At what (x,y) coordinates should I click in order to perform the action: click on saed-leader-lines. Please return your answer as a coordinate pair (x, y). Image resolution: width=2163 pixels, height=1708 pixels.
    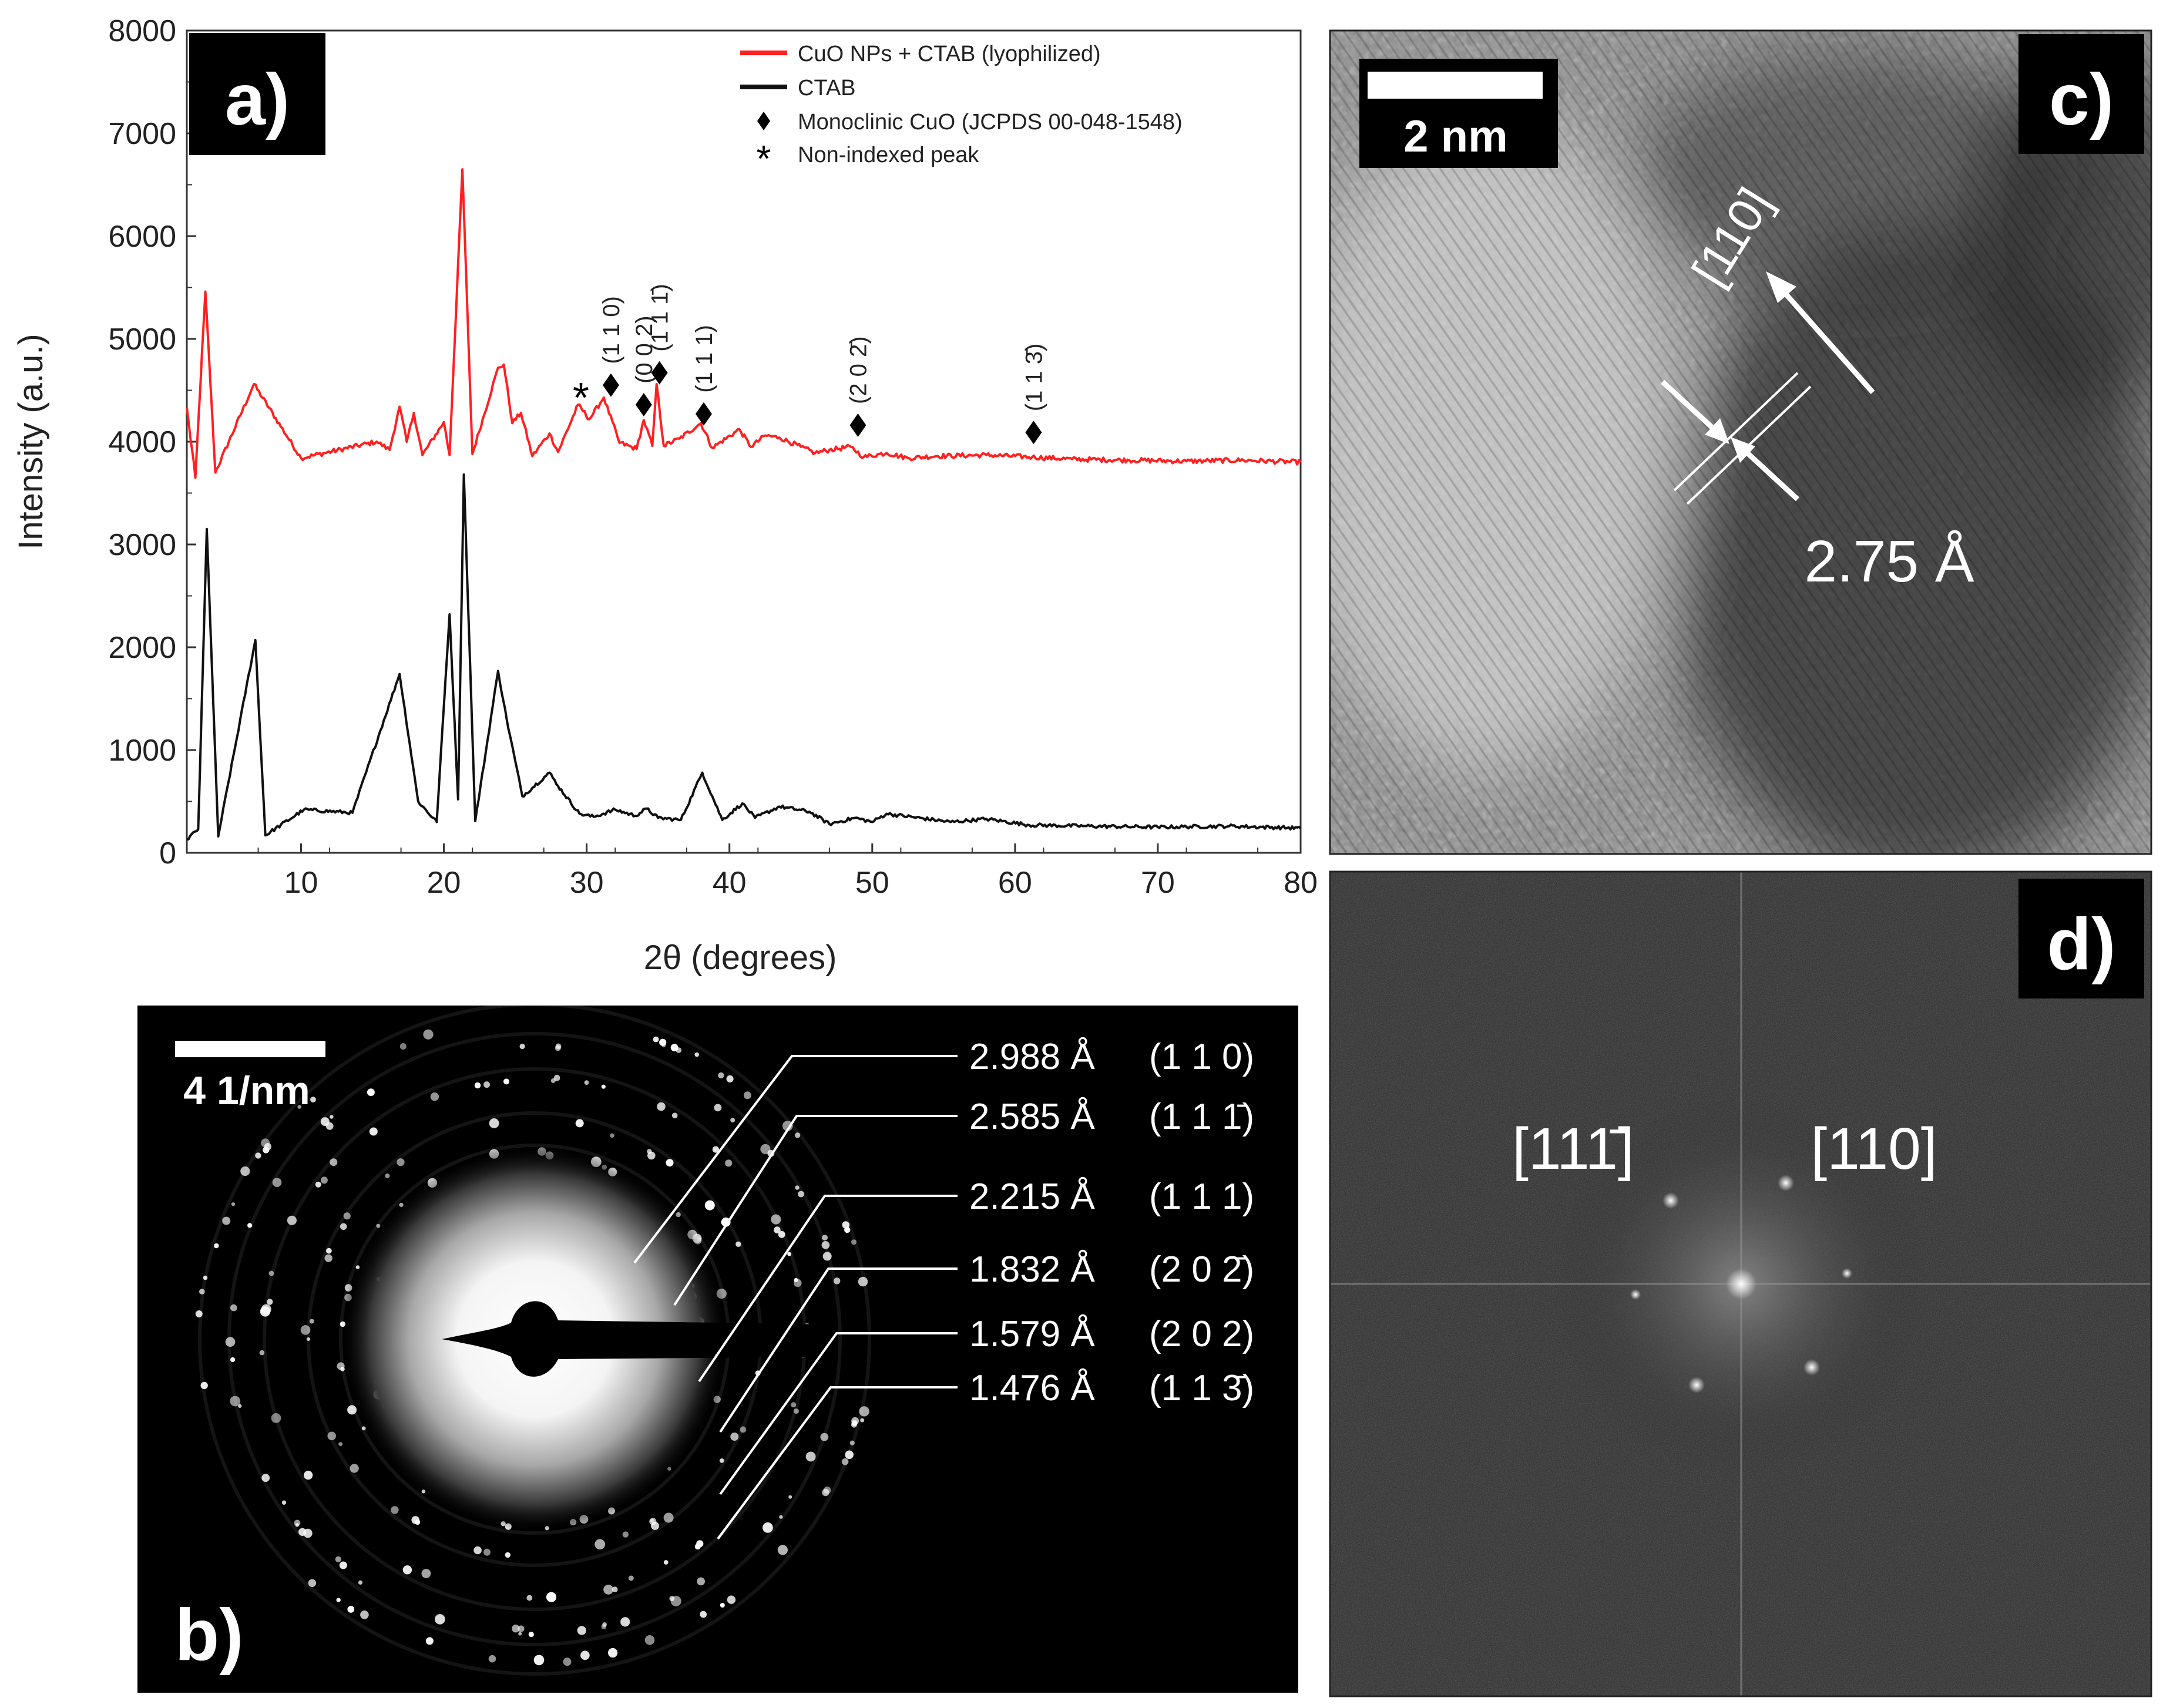
    Looking at the image, I should click on (795, 1297).